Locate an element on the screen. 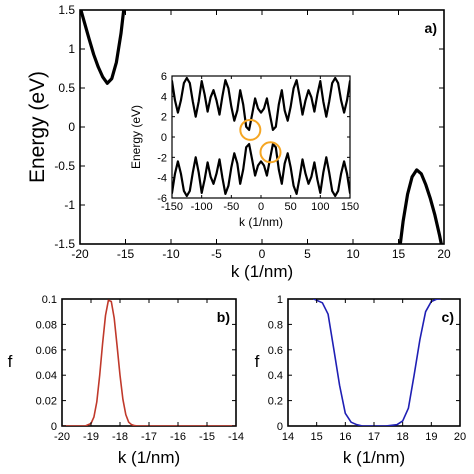  panel-c-x-tick-label: 17 is located at coordinates (374, 437).